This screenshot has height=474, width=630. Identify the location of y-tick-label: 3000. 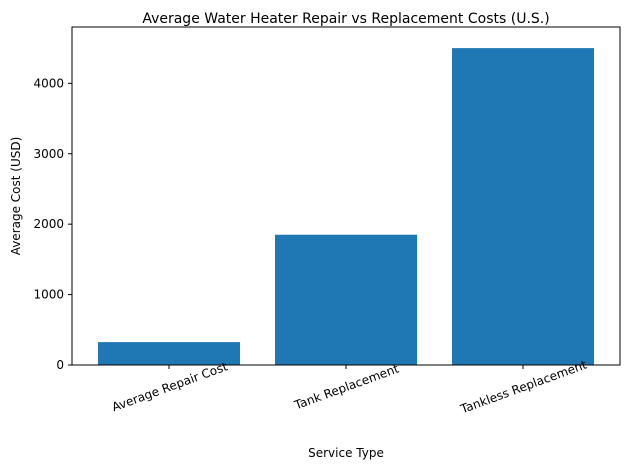
(48, 154).